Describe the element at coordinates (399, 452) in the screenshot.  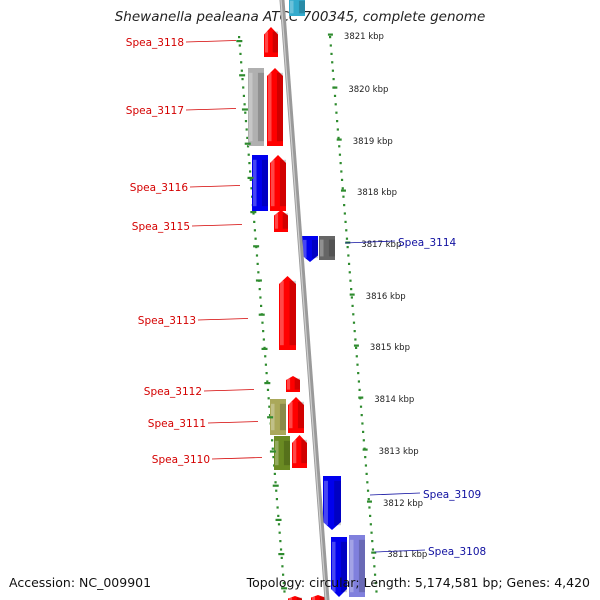
I see `scale-label: 3813 kbp` at that location.